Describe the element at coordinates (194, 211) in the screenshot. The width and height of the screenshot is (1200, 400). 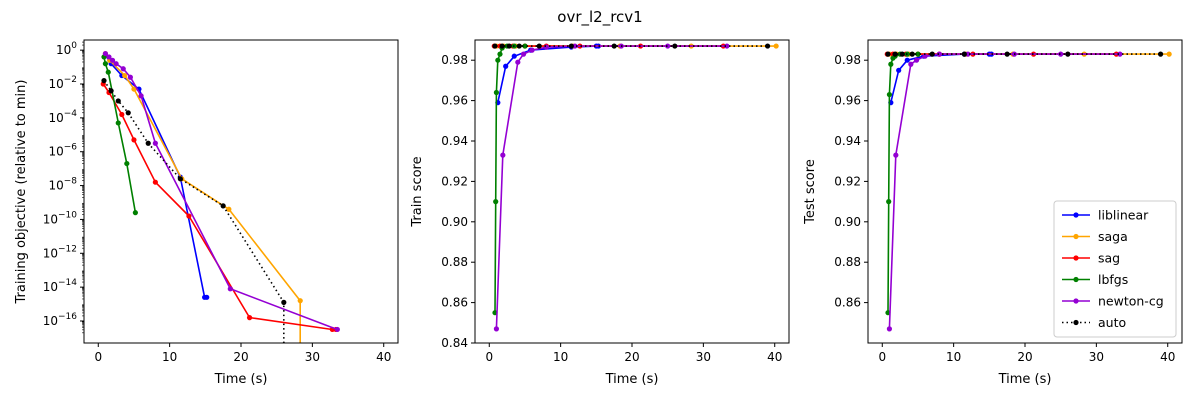
I see `series-line-auto` at that location.